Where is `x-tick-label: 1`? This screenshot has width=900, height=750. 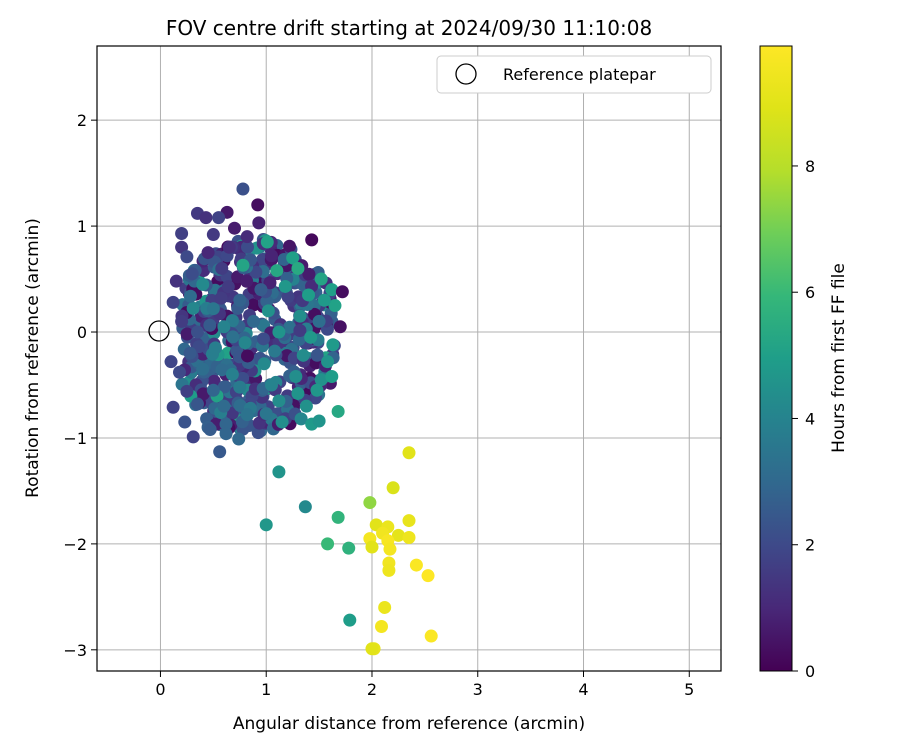
x-tick-label: 1 is located at coordinates (266, 689).